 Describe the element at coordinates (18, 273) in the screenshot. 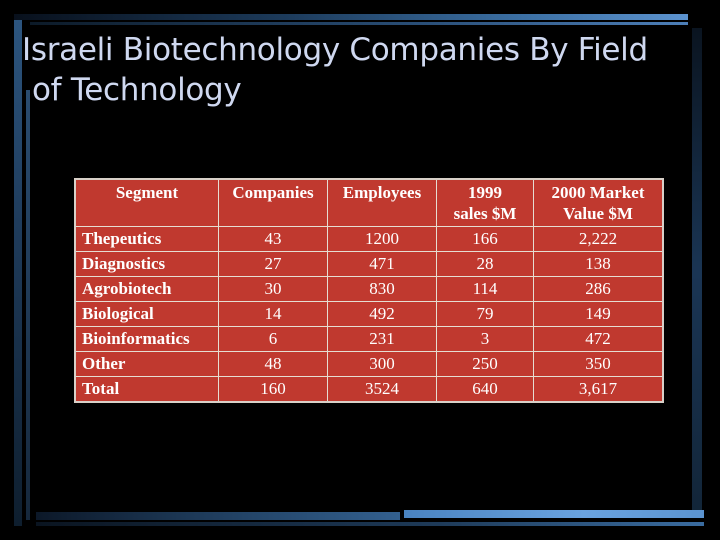

I see `frame-bar-left` at that location.